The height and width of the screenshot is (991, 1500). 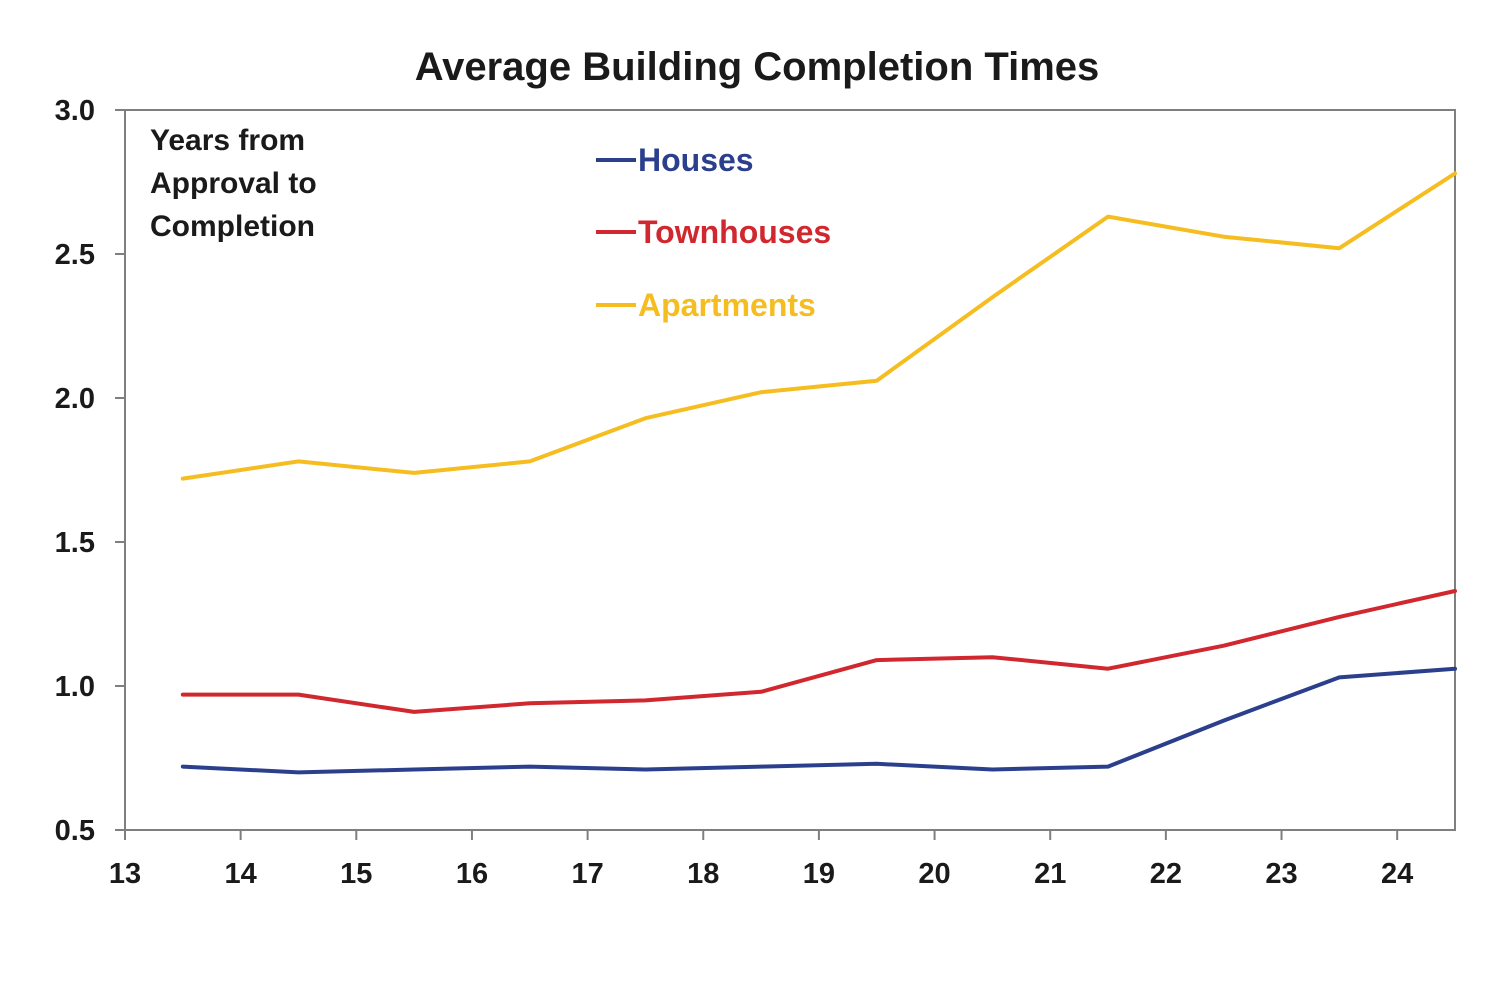 What do you see at coordinates (356, 874) in the screenshot?
I see `x-tick-label: 15` at bounding box center [356, 874].